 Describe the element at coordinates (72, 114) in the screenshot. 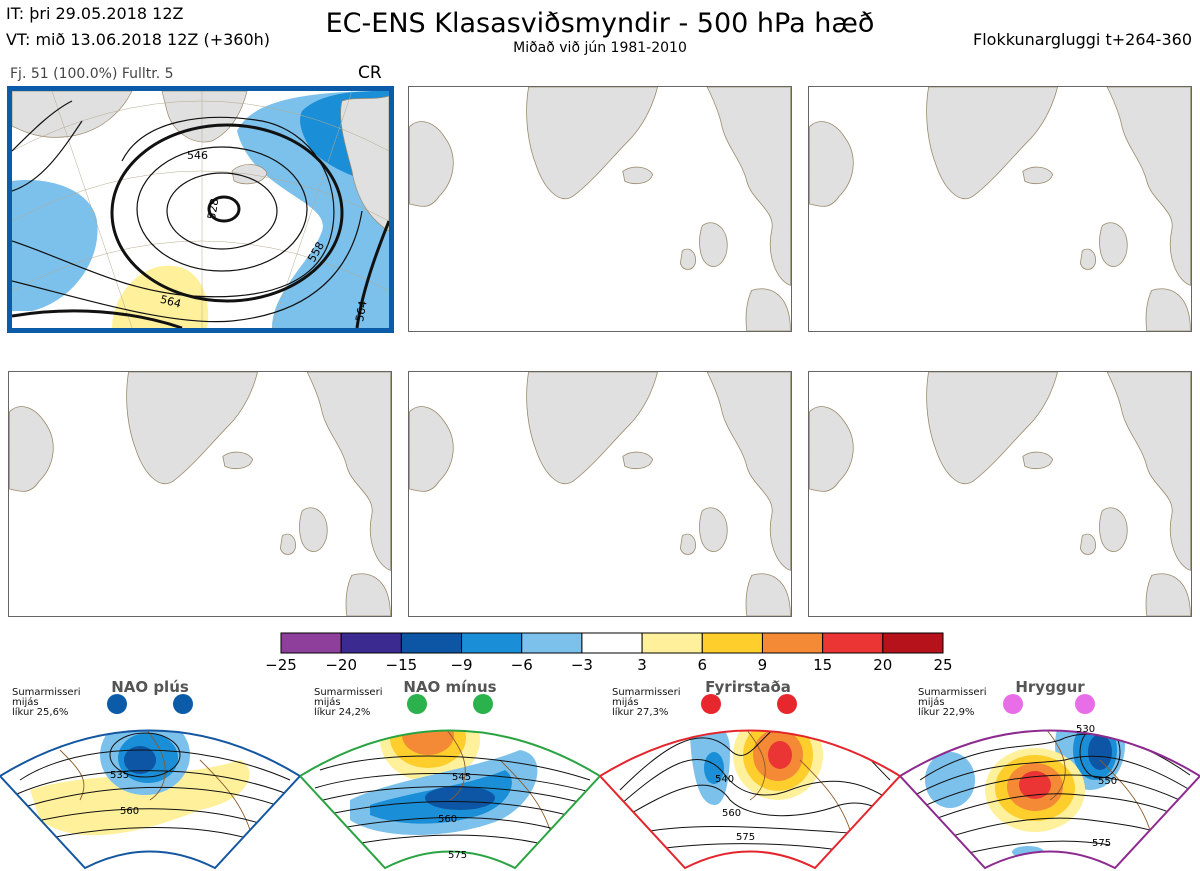

I see `land-canada` at that location.